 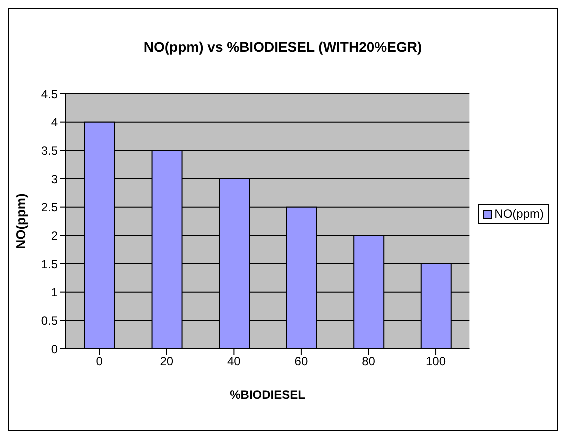 What do you see at coordinates (369, 361) in the screenshot?
I see `x-tick-label: 80` at bounding box center [369, 361].